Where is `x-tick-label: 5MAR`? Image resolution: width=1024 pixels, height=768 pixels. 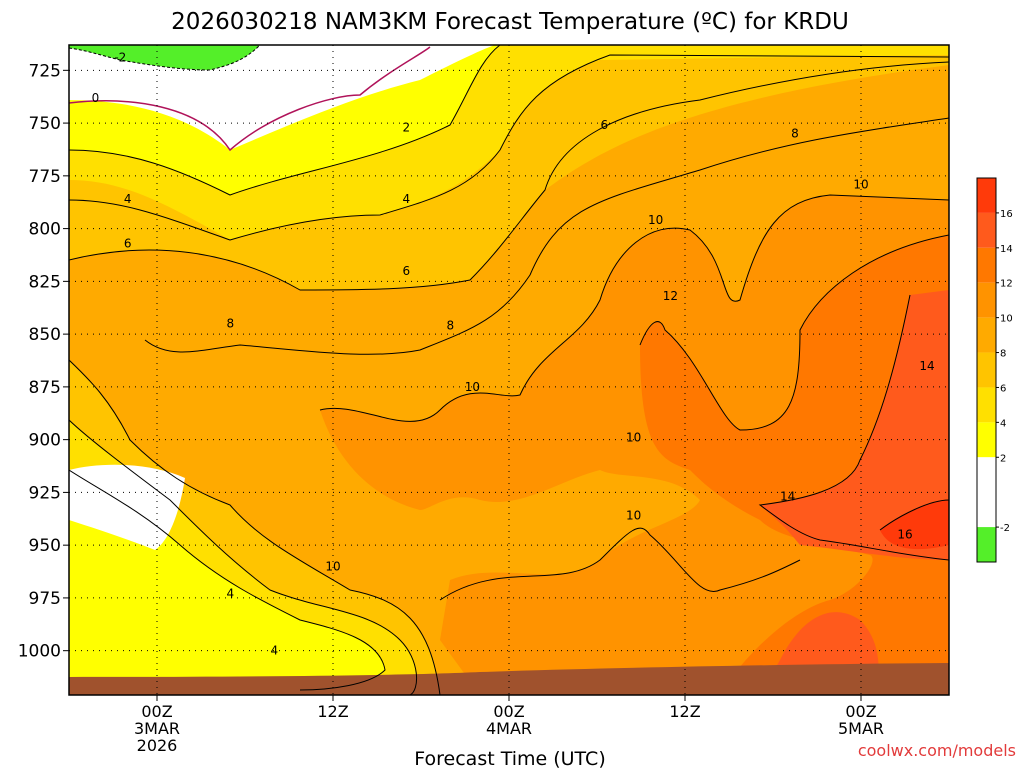 x-tick-label: 5MAR is located at coordinates (861, 728).